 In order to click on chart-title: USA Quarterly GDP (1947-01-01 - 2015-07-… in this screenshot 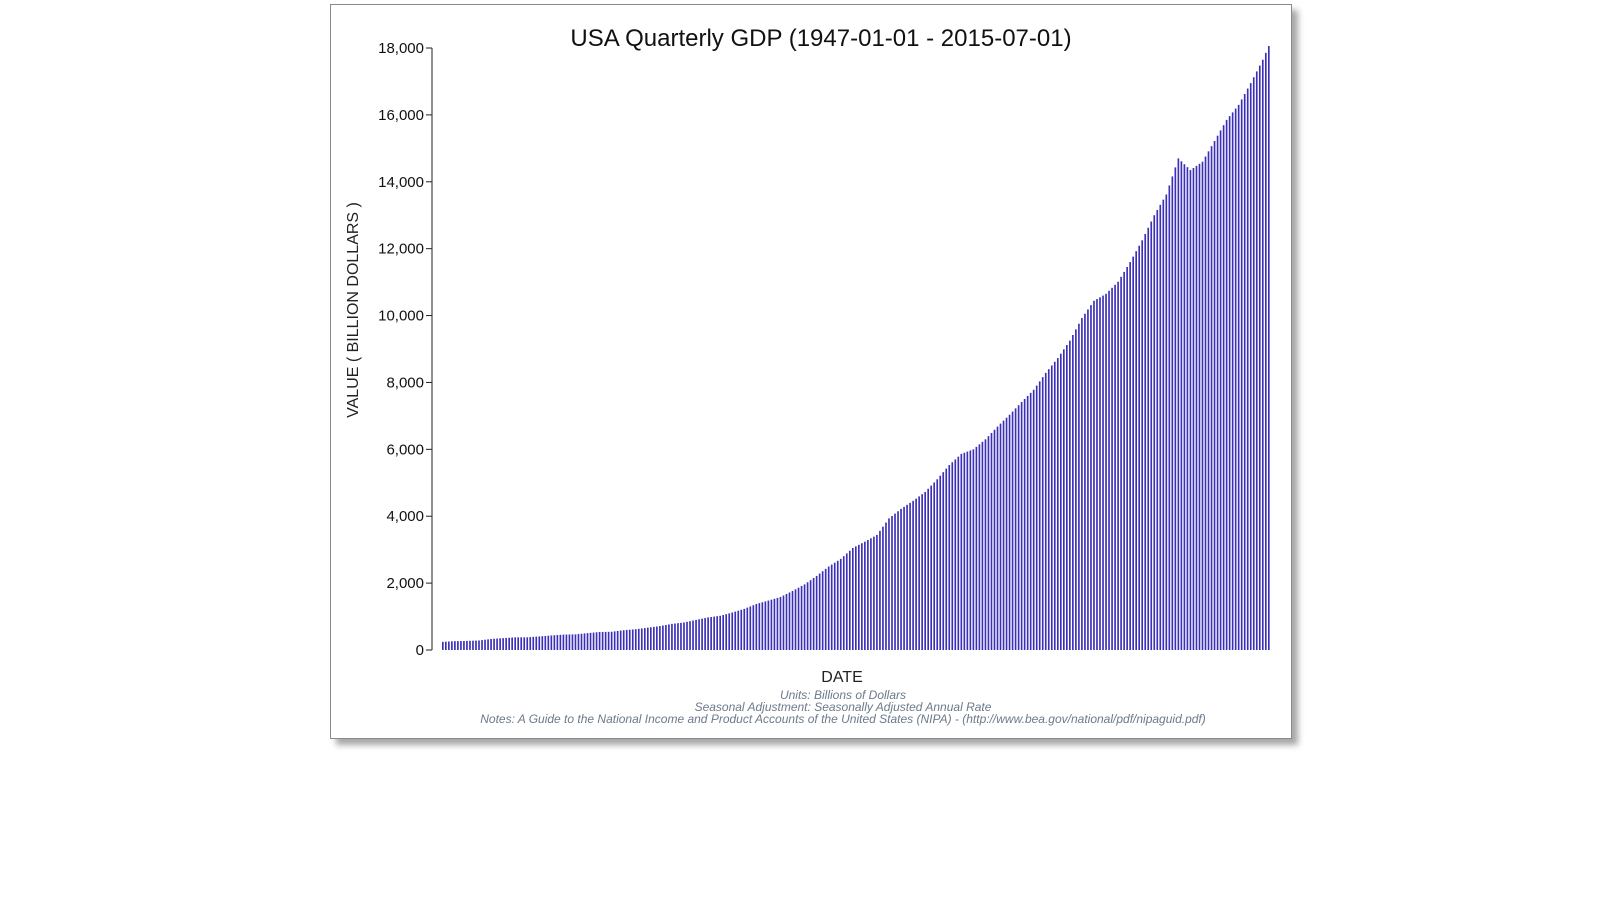, I will do `click(821, 38)`.